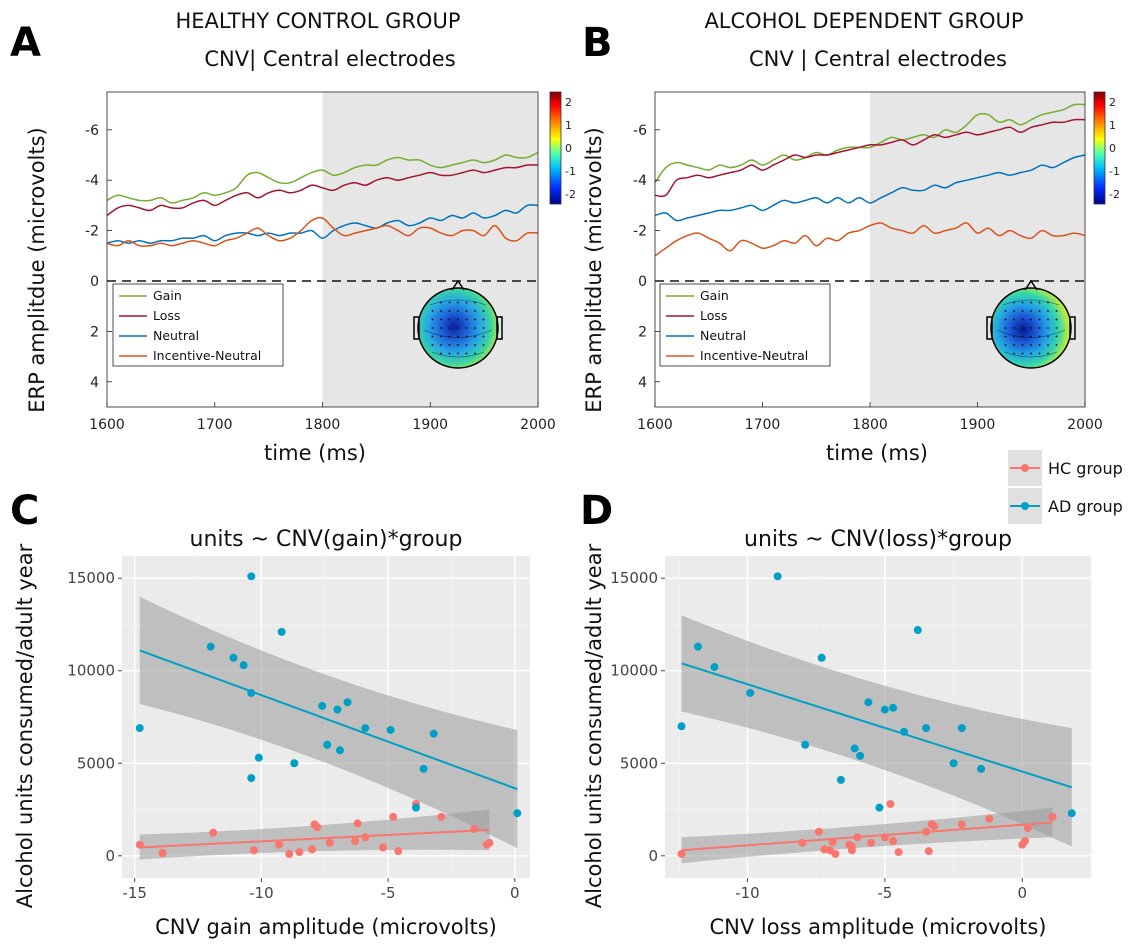 This screenshot has width=1134, height=945. I want to click on topomap-left-ear-b, so click(989, 328).